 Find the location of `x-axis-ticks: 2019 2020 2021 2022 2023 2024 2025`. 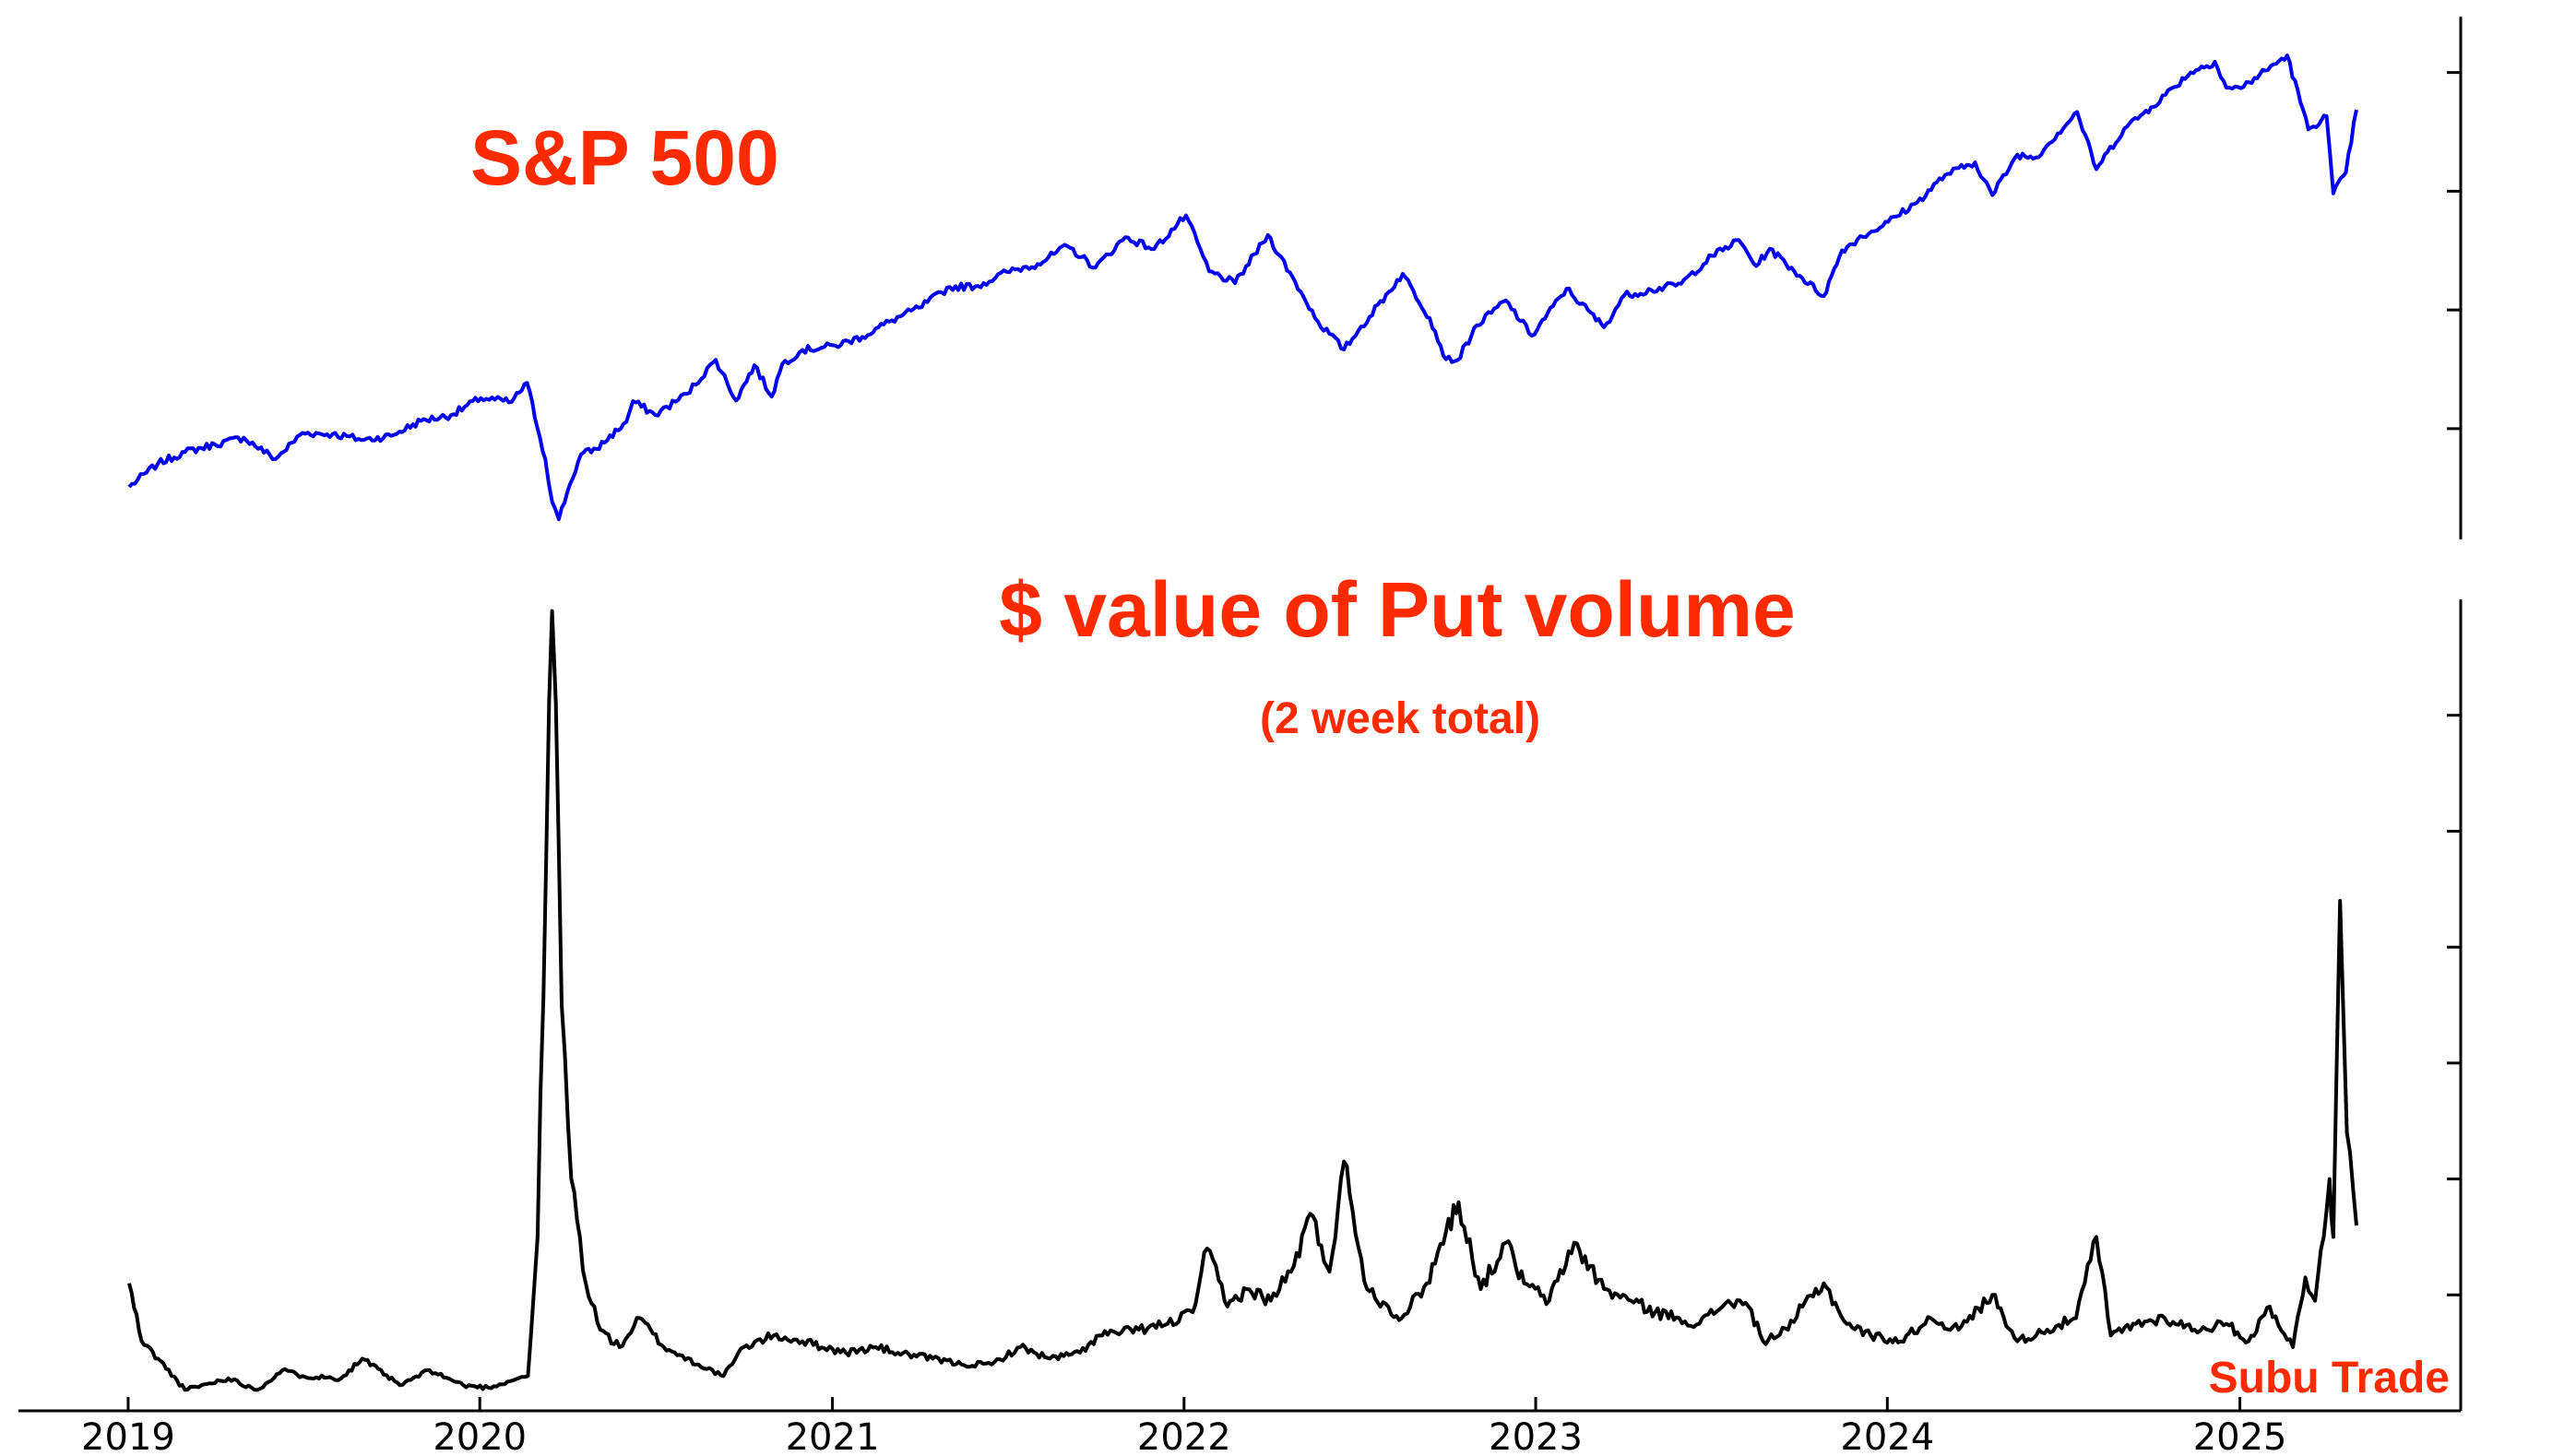

x-axis-ticks: 2019 2020 2021 2022 2023 2024 2025 is located at coordinates (1184, 1426).